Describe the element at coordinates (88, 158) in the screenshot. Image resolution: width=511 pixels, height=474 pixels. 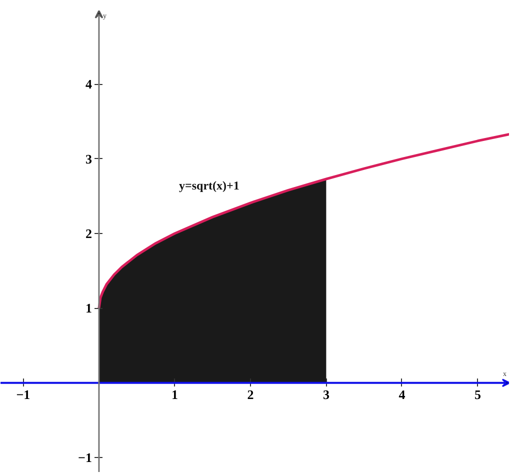
I see `y-tick-label: 3` at that location.